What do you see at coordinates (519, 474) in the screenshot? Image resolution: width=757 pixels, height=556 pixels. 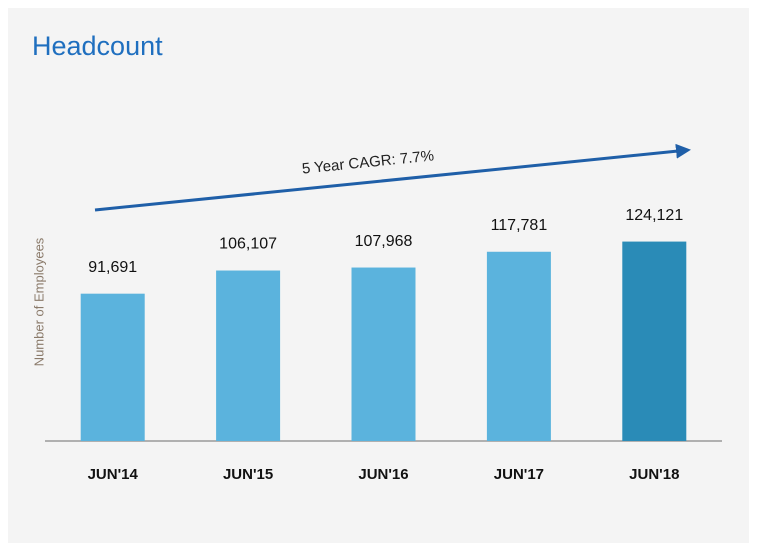 I see `x-tick-label: JUN'17` at bounding box center [519, 474].